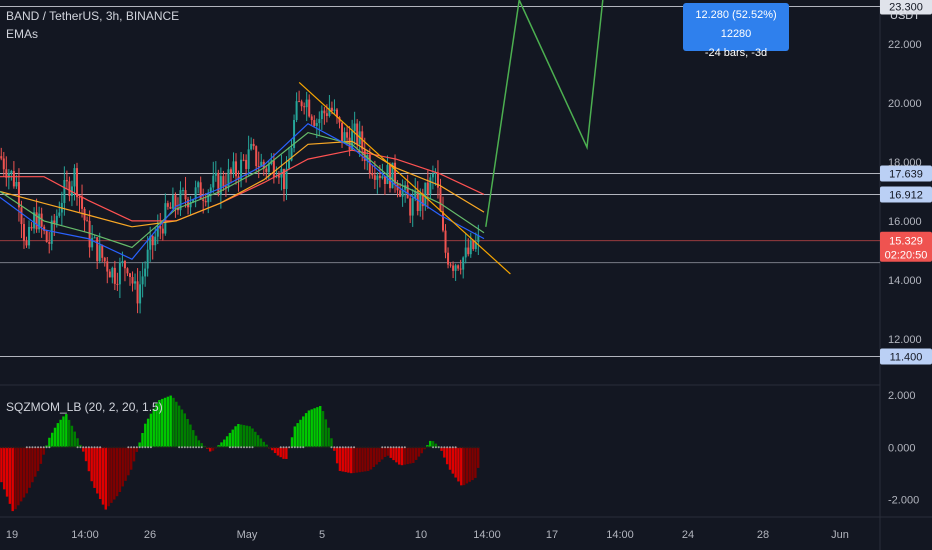 The image size is (932, 550). I want to click on time-tick-label: 5, so click(322, 535).